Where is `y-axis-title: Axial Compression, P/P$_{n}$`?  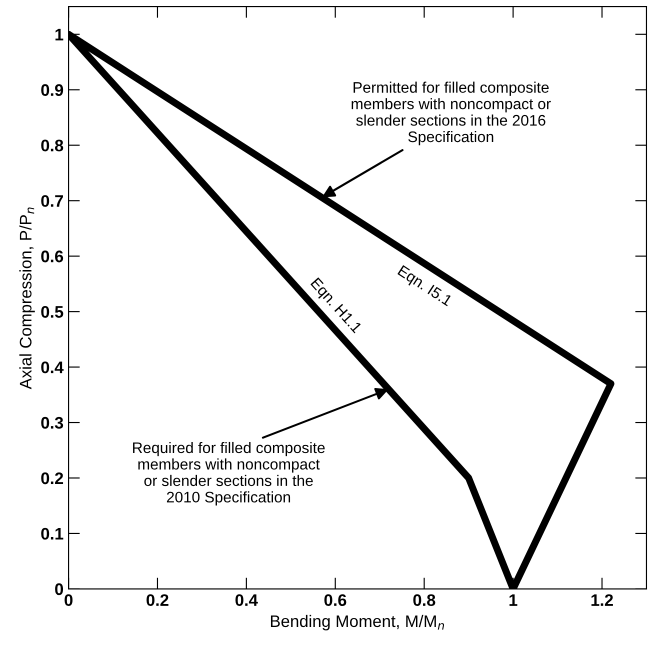 y-axis-title: Axial Compression, P/P$_{n}$ is located at coordinates (27, 299).